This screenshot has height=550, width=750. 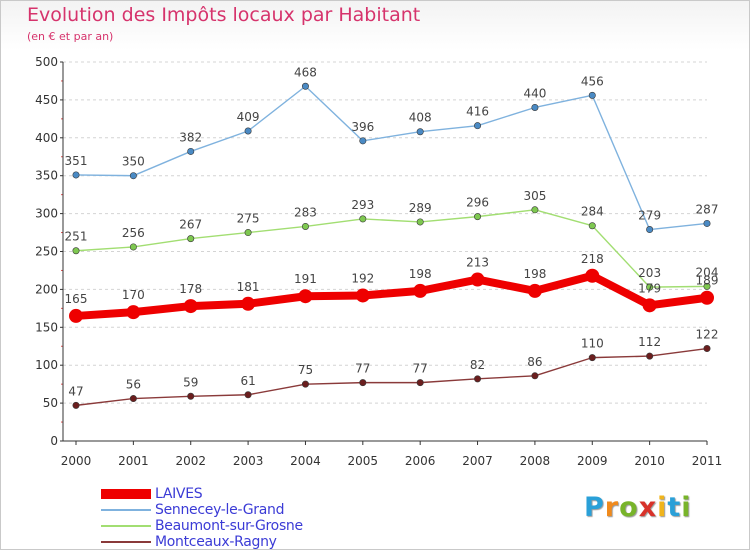 What do you see at coordinates (179, 494) in the screenshot?
I see `legend-label-laives: LAIVES` at bounding box center [179, 494].